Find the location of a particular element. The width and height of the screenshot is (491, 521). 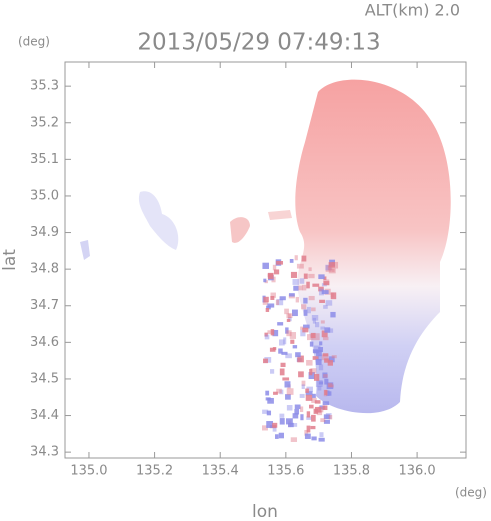

x-tick-label: 135.6 is located at coordinates (285, 471).